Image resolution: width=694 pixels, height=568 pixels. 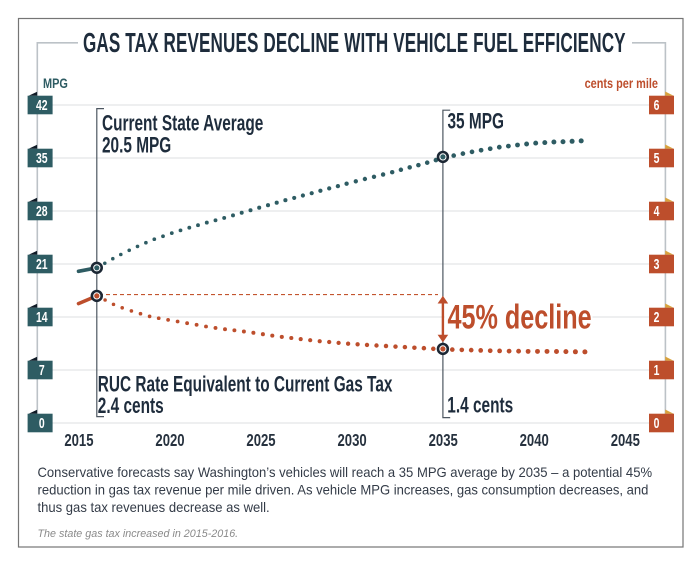 What do you see at coordinates (42, 318) in the screenshot?
I see `svg-text: 14` at bounding box center [42, 318].